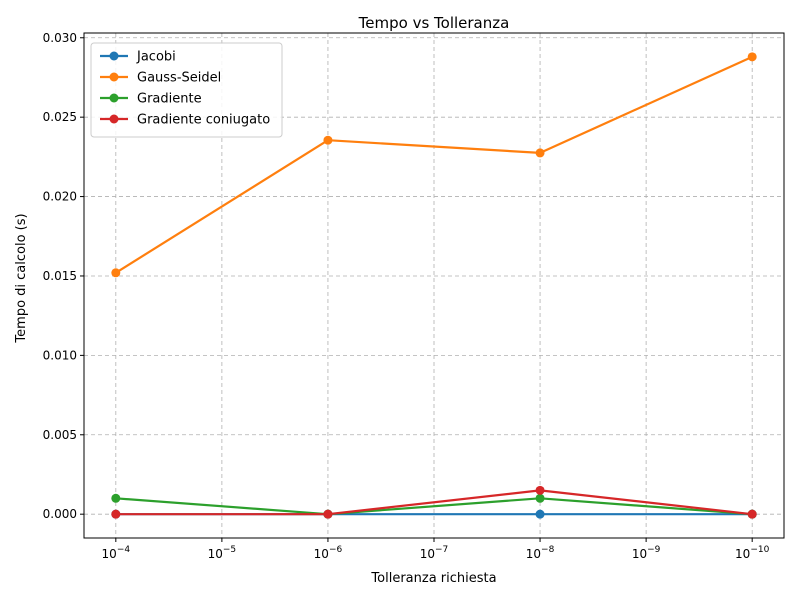 The height and width of the screenshot is (600, 800). What do you see at coordinates (169, 99) in the screenshot?
I see `legend-label-gradiente: Gradiente` at bounding box center [169, 99].